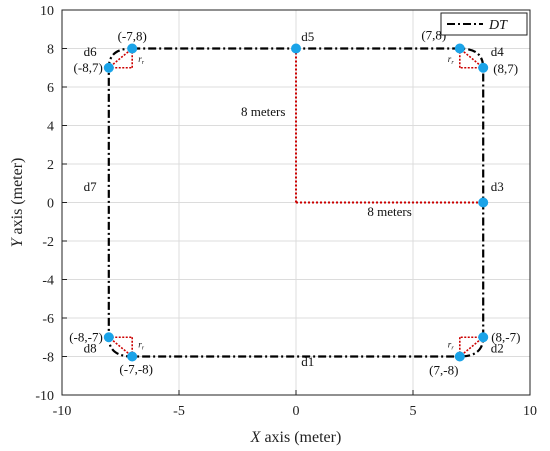 The height and width of the screenshot is (451, 550). What do you see at coordinates (179, 411) in the screenshot?
I see `x-tick-label: -5` at bounding box center [179, 411].